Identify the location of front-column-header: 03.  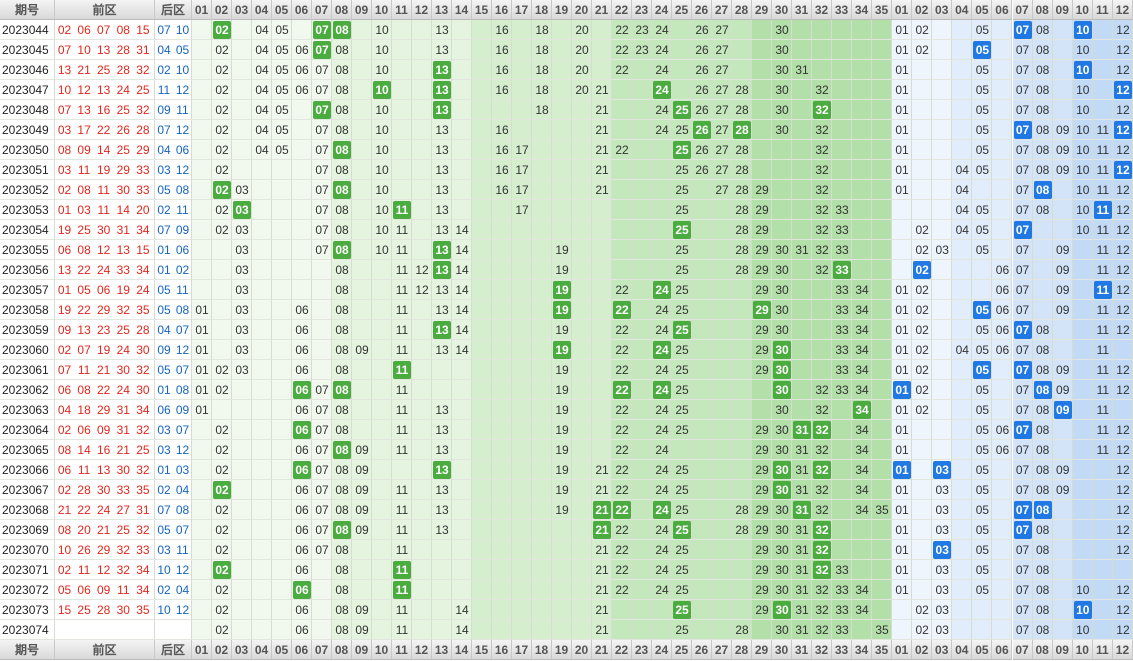
(242, 650).